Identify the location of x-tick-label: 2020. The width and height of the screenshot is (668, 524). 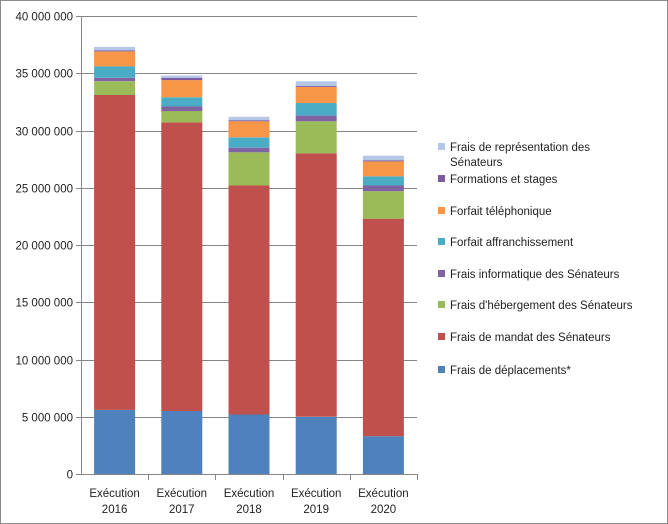
(384, 510).